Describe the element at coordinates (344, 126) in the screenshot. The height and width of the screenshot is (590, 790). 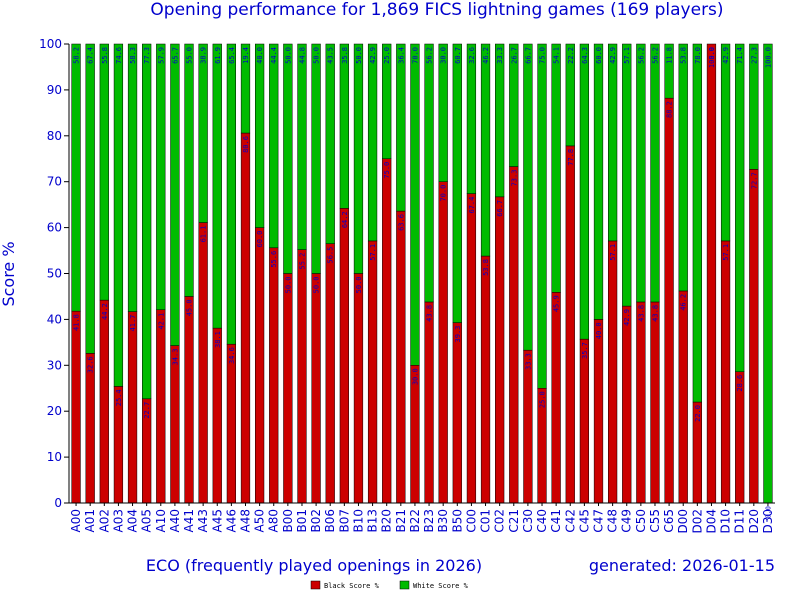
I see `bar-white-score-B07` at that location.